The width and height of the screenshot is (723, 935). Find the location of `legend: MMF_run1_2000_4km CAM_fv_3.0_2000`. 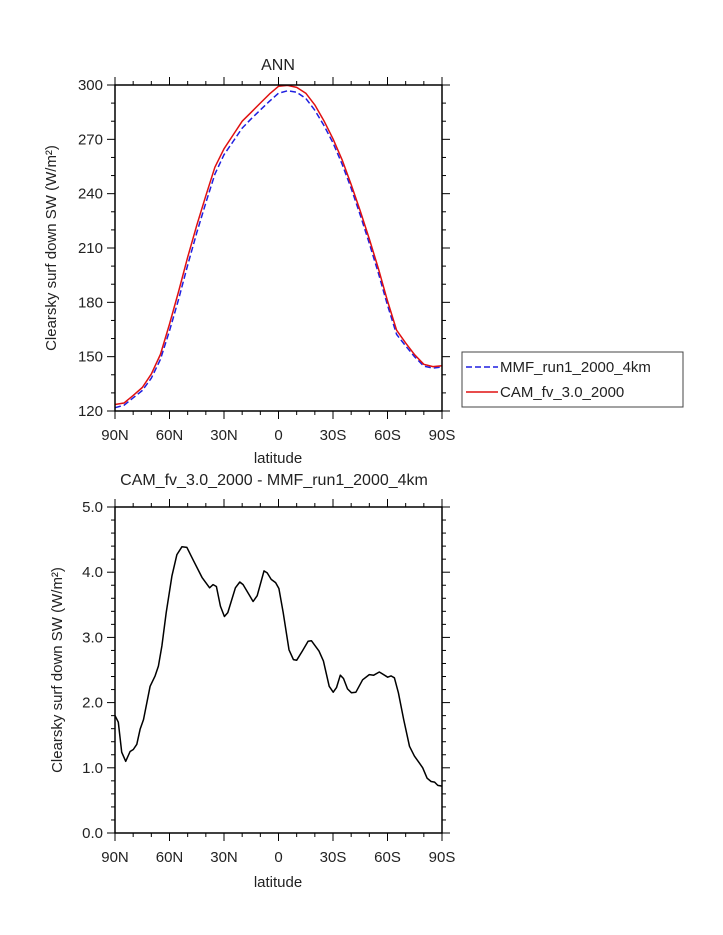

legend: MMF_run1_2000_4km CAM_fv_3.0_2000 is located at coordinates (572, 379).